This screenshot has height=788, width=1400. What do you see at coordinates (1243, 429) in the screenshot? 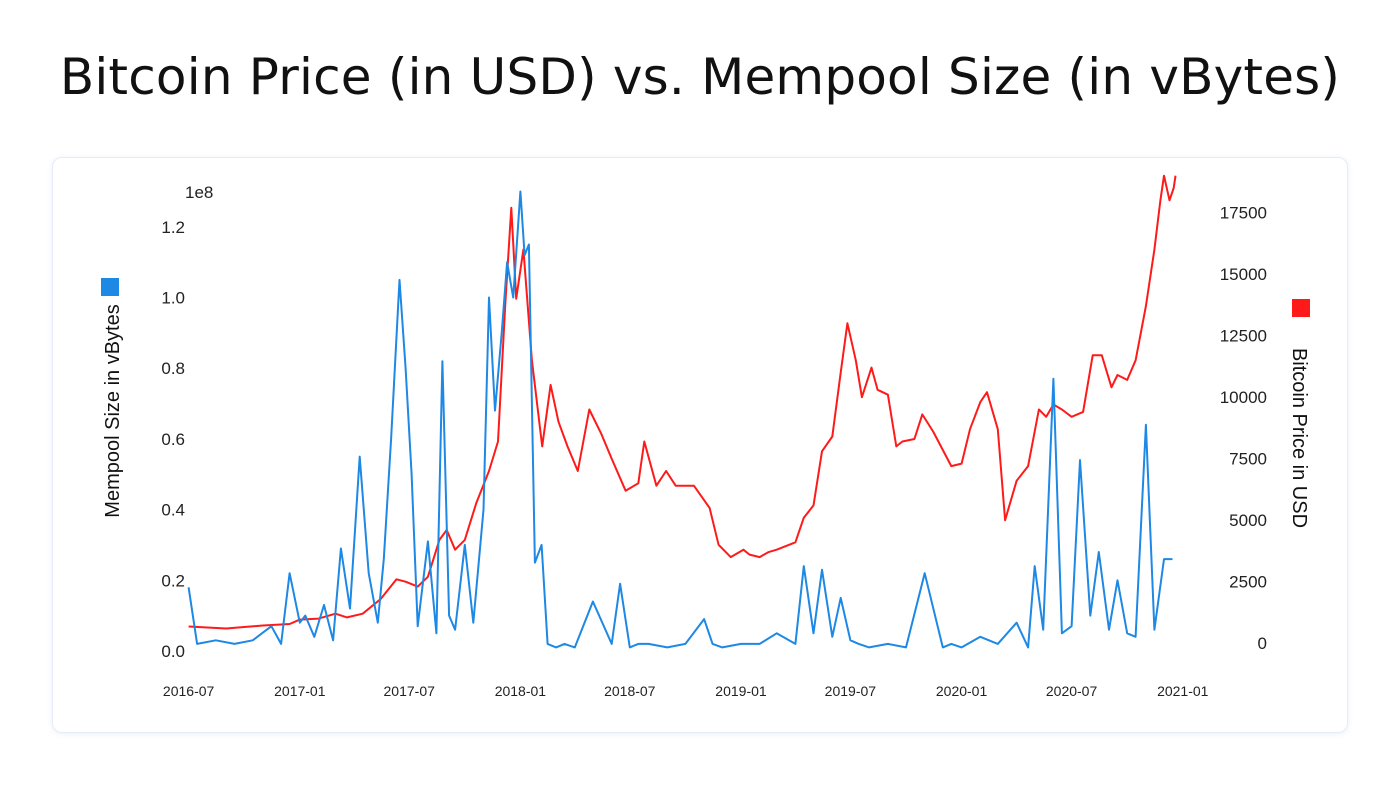
I see `right-axis-ticks: 0 2500 5000 7500 10000 12500 15000 17500` at bounding box center [1243, 429].